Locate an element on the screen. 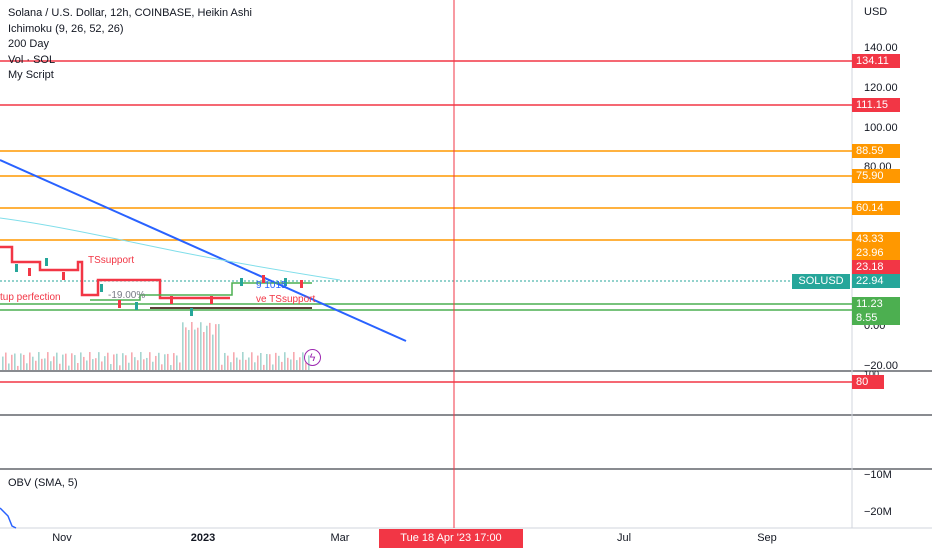  indicator-my-script: My Script is located at coordinates (31, 75).